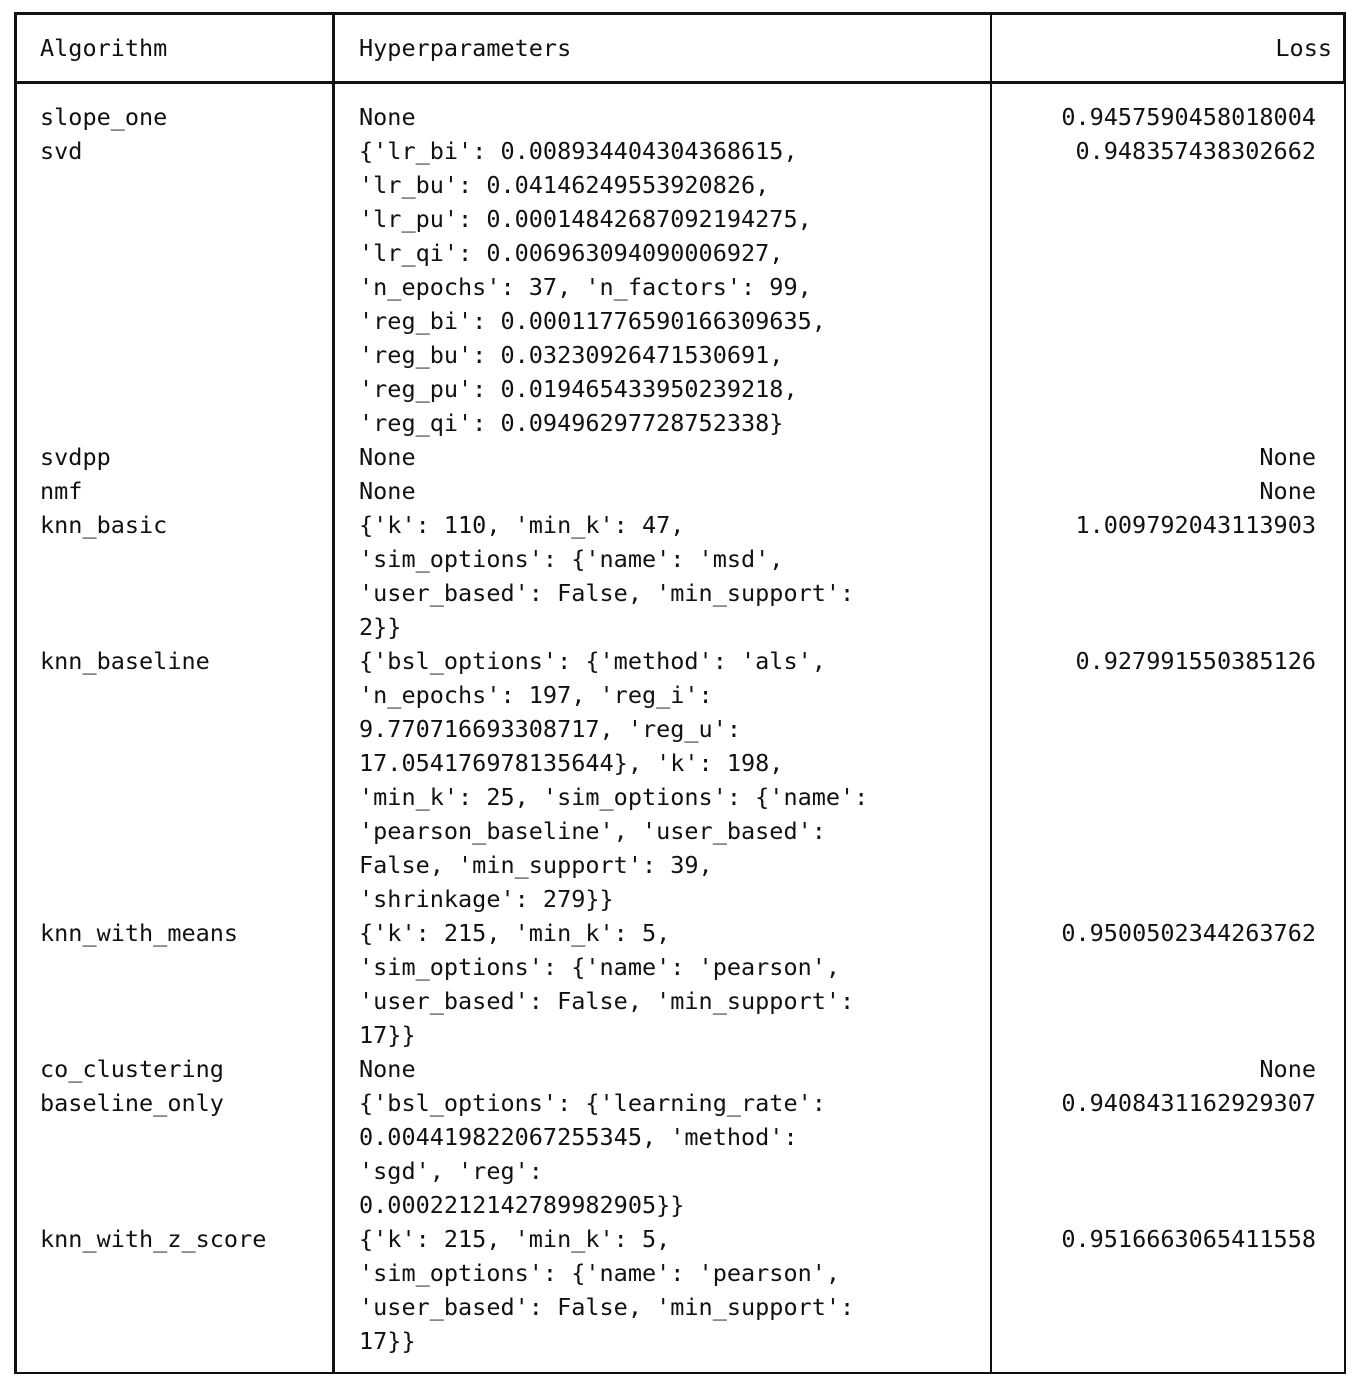 This screenshot has width=1358, height=1392. I want to click on algorithm-cell: svd, so click(61, 151).